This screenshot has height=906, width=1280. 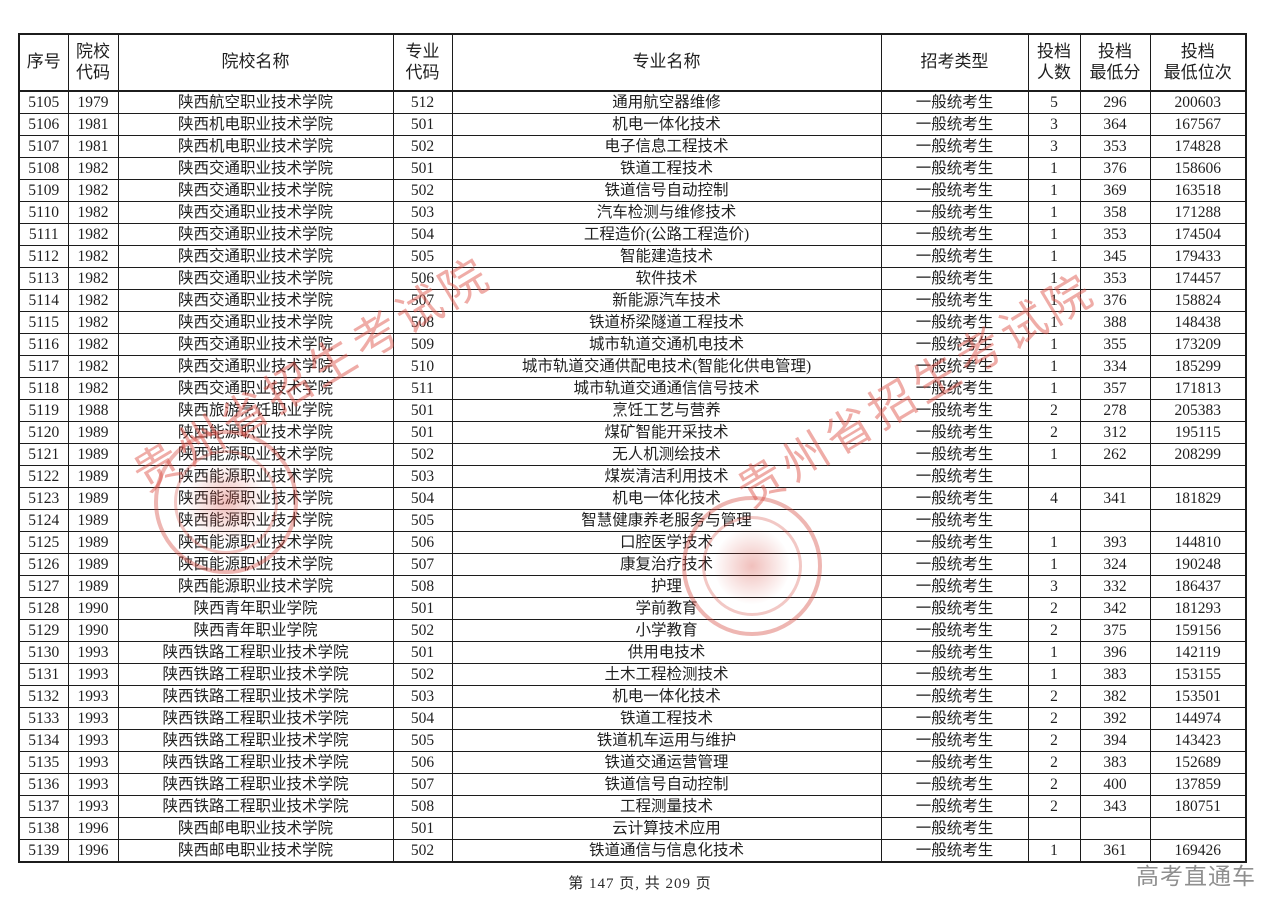 I want to click on cell-min-rank: 171288, so click(x=1198, y=212).